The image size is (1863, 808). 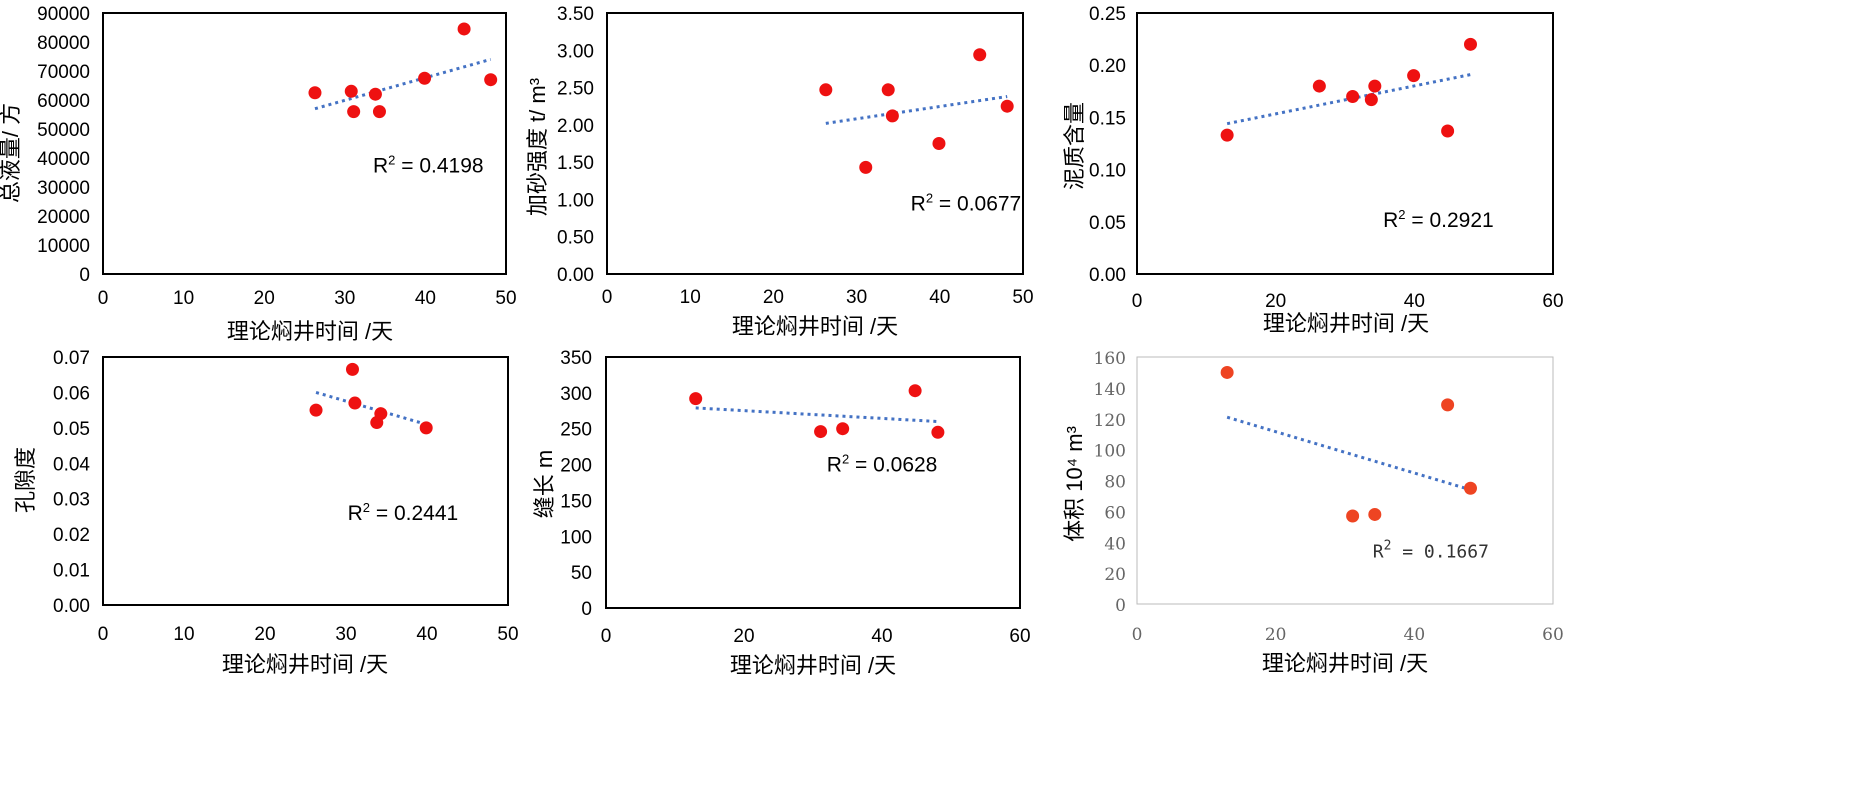 I want to click on r-squared-symbol: R, so click(x=1378, y=552).